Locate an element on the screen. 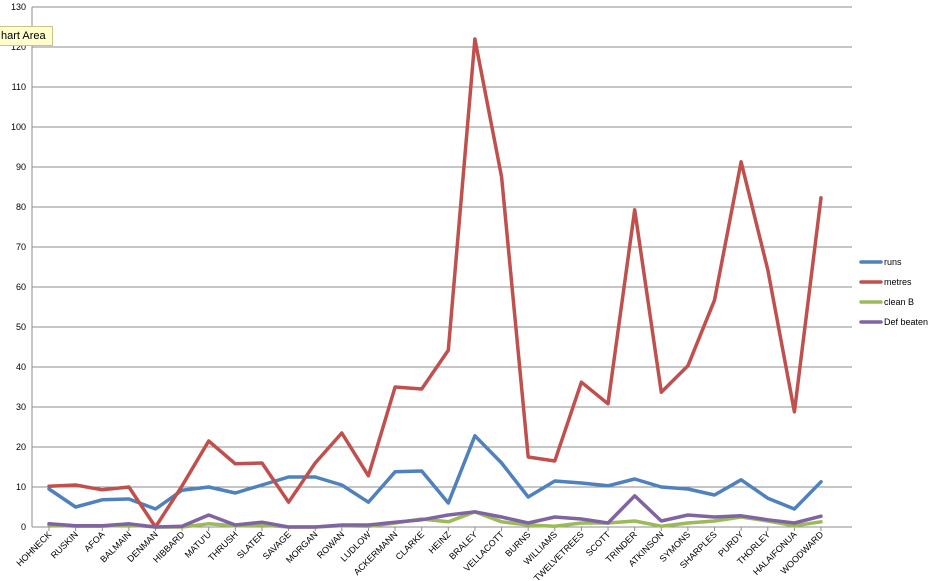  x-tick-label: RUSKIN is located at coordinates (64, 544).